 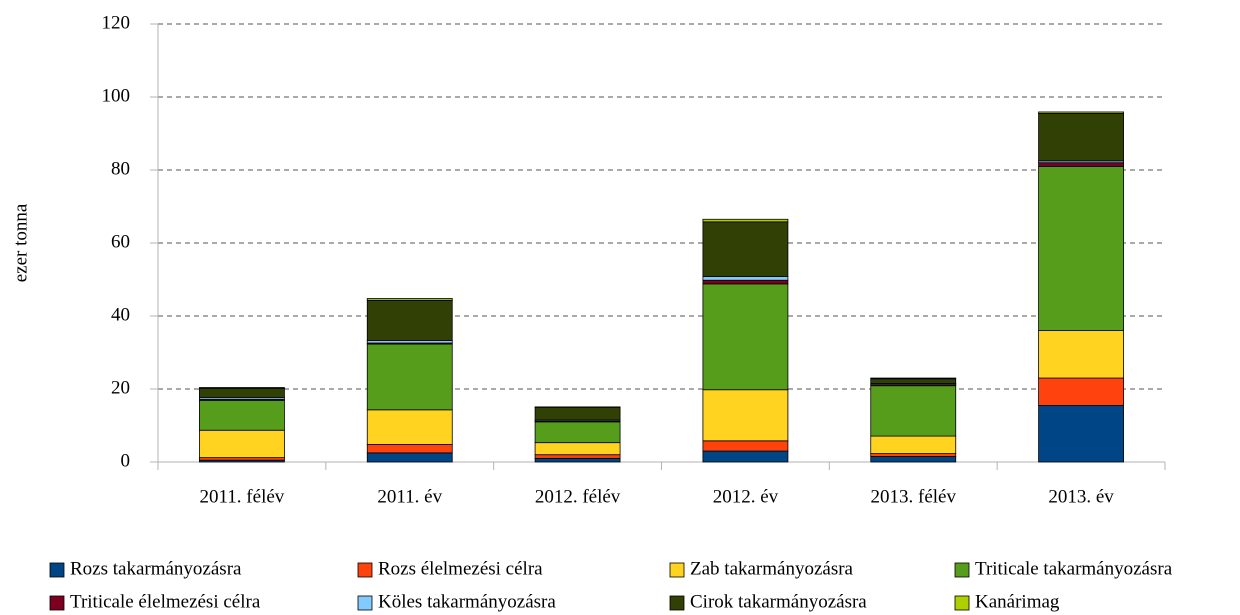 I want to click on x-tick-label: 2013. félév, so click(x=914, y=496).